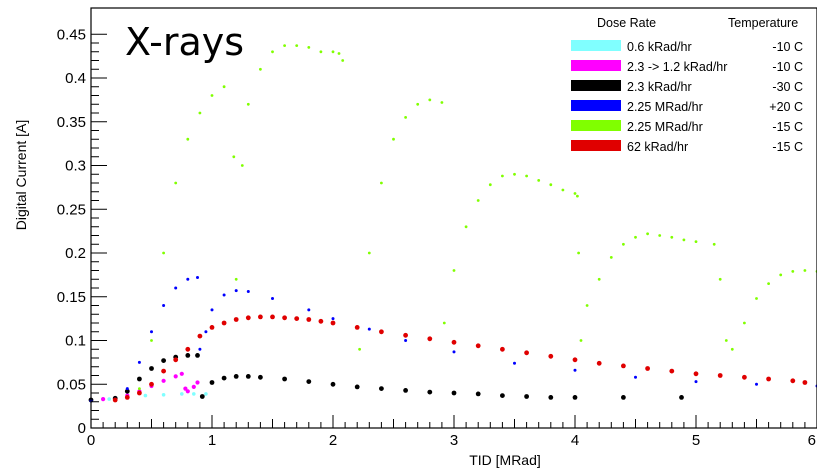 This screenshot has width=817, height=470. What do you see at coordinates (763, 23) in the screenshot?
I see `legend-header-temperature: Temperature` at bounding box center [763, 23].